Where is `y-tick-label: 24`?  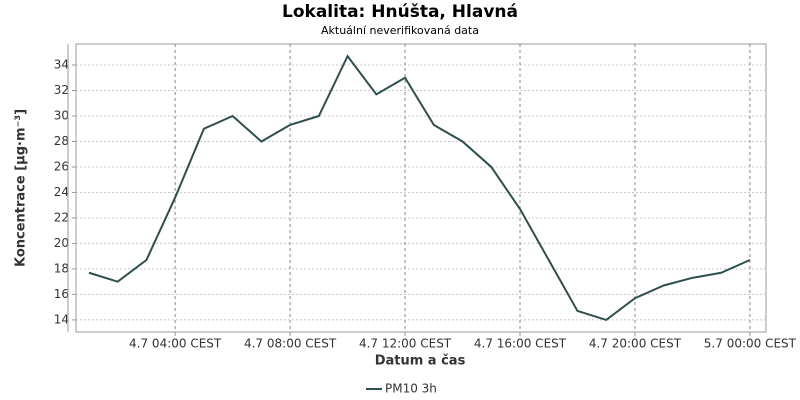
y-tick-label: 24 is located at coordinates (61, 192).